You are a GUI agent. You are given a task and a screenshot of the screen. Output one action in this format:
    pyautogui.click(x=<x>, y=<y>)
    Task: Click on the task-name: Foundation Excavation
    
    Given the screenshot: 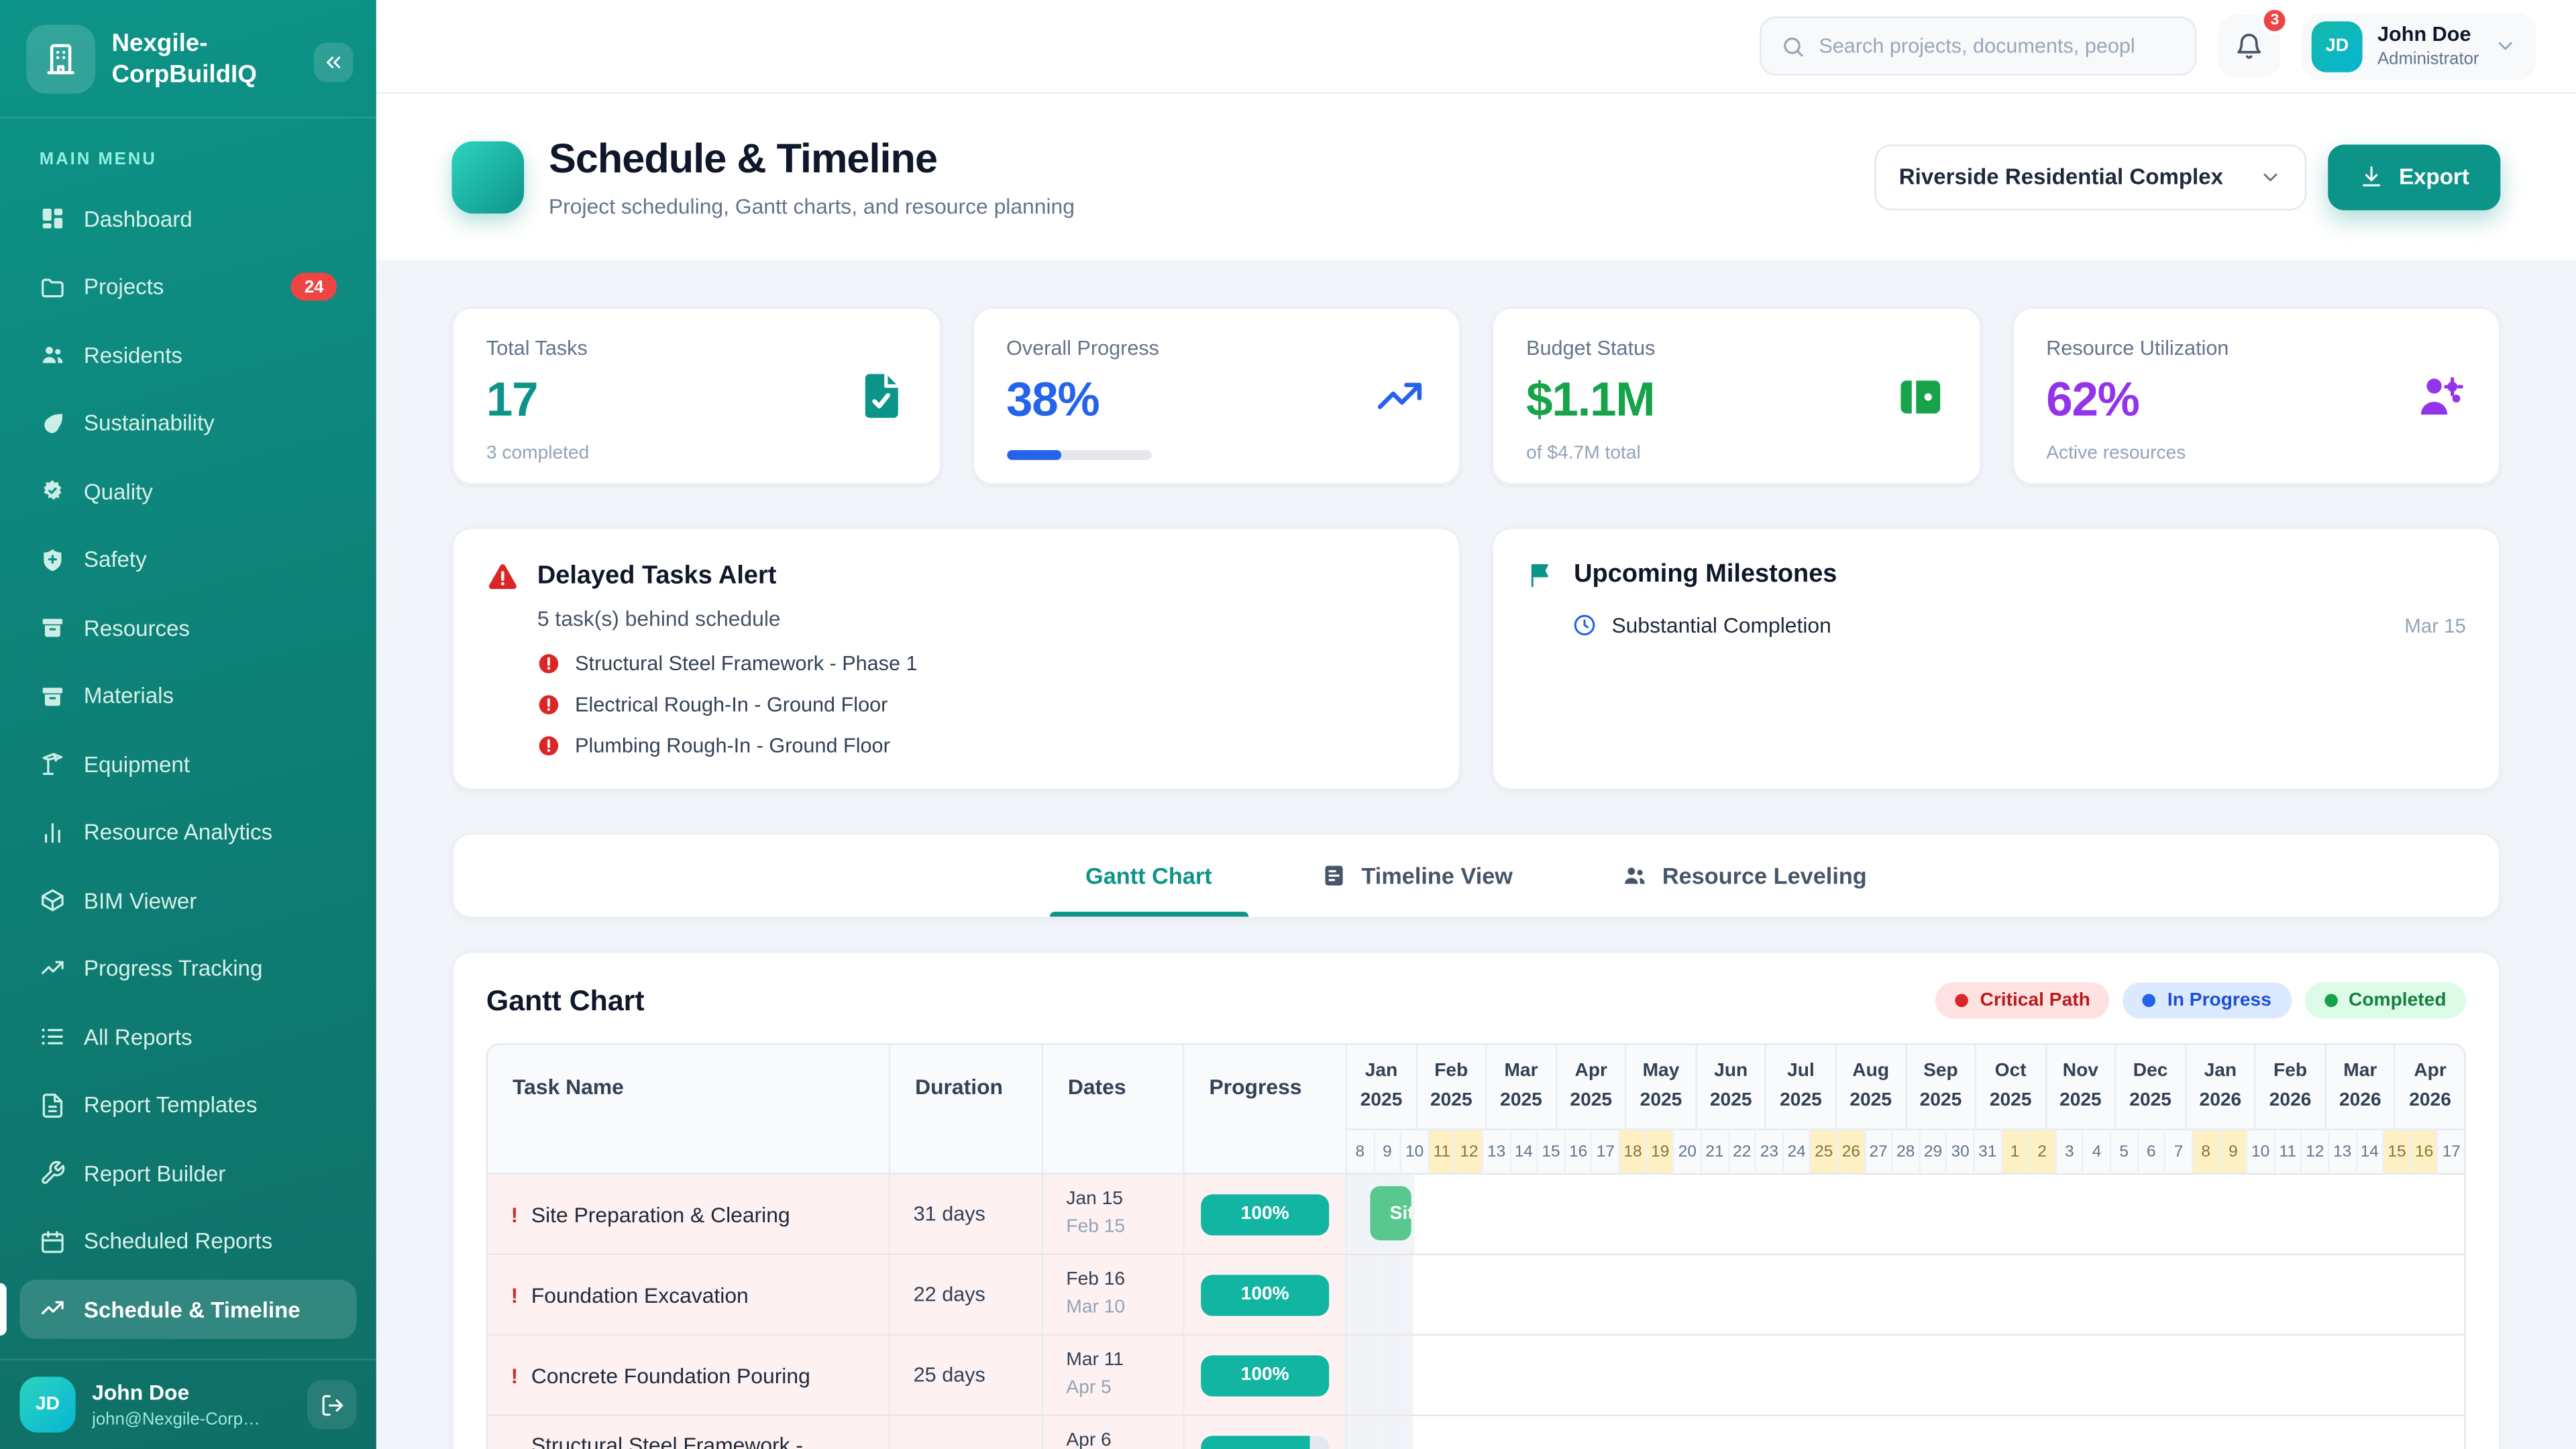 What is the action you would take?
    pyautogui.click(x=640, y=1294)
    